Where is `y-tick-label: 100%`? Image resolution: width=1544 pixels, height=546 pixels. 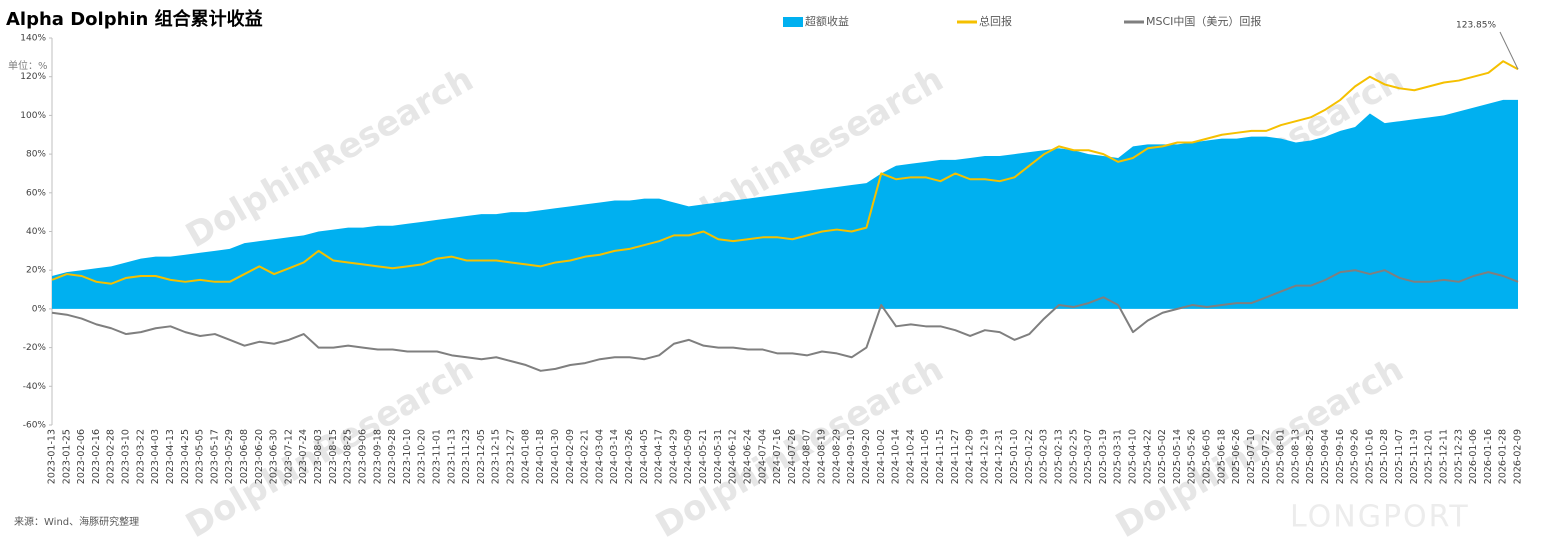 y-tick-label: 100% is located at coordinates (33, 116).